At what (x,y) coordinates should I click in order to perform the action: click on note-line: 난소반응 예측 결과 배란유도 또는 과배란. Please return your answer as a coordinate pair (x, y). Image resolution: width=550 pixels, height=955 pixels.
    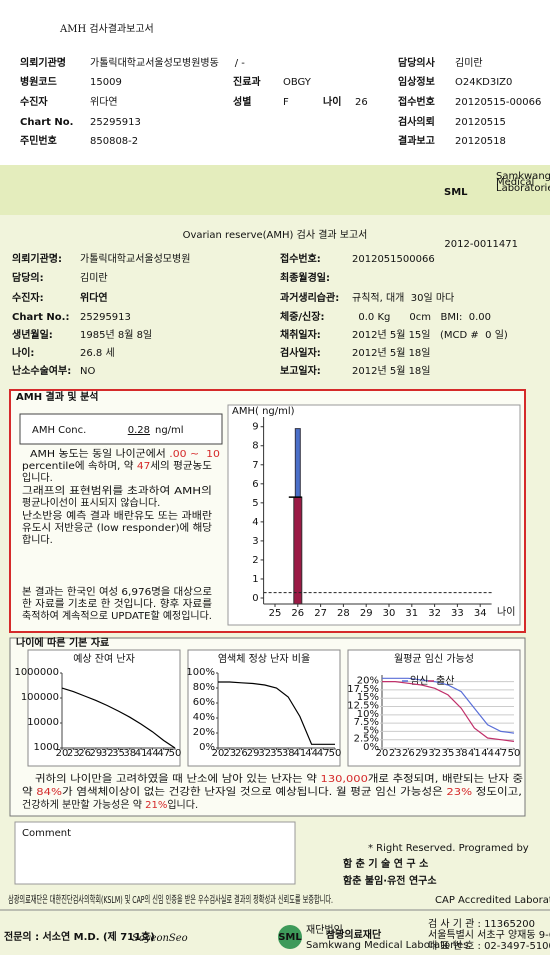
    Looking at the image, I should click on (117, 516).